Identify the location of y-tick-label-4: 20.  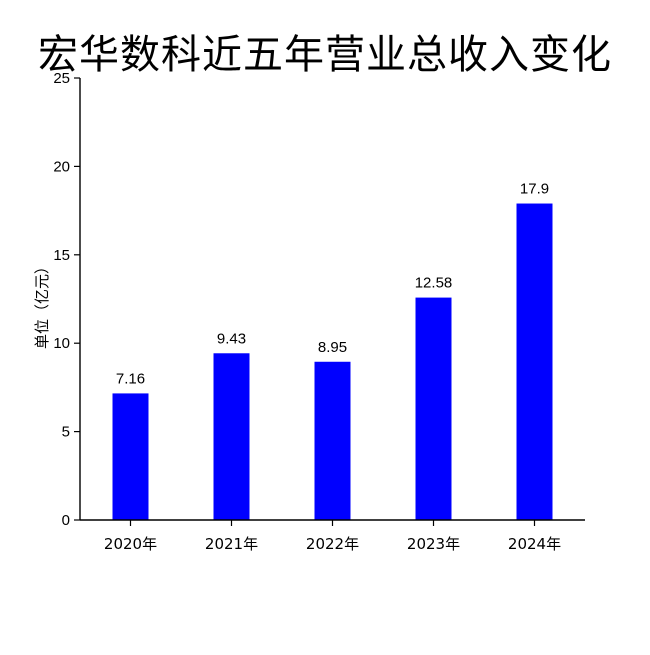
(61, 166).